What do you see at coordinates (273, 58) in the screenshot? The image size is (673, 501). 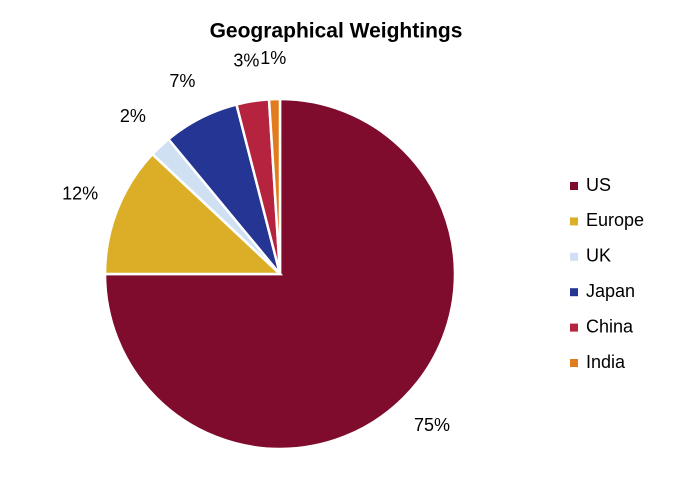 I see `data-label: 1%` at bounding box center [273, 58].